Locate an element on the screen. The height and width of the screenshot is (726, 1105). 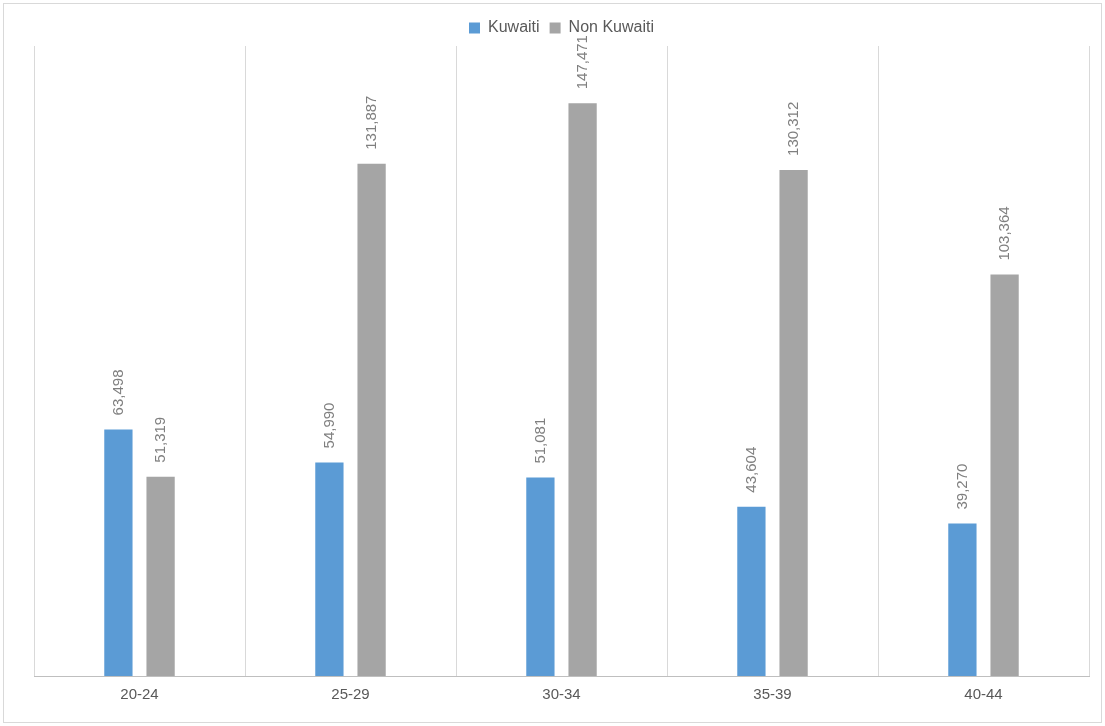
x-tick-label: 20-24 is located at coordinates (139, 694).